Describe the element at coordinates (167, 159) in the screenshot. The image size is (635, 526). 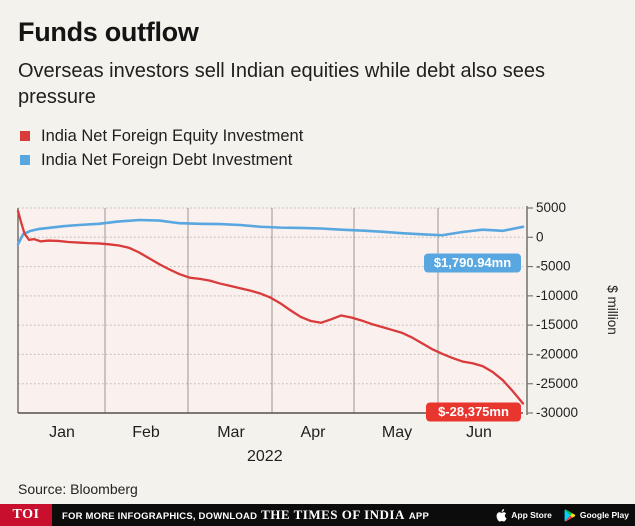
I see `legend-item-label: India Net Foreign Debt Investment` at that location.